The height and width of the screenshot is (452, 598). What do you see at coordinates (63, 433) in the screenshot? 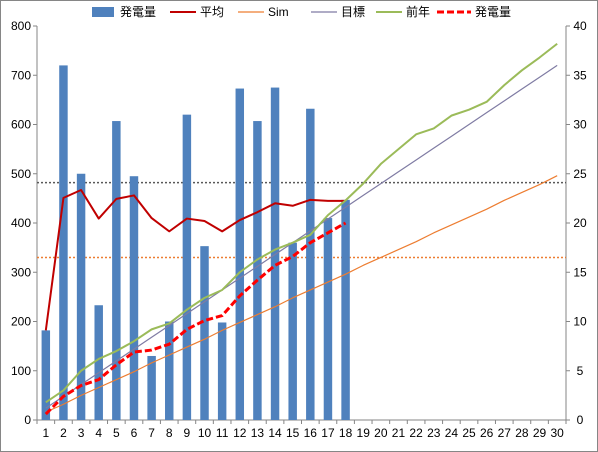
I see `x-tick-label: 2` at bounding box center [63, 433].